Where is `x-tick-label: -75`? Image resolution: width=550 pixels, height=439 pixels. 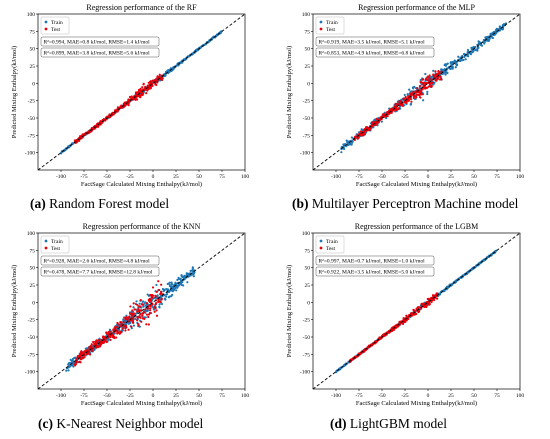 x-tick-label: -75 is located at coordinates (359, 396).